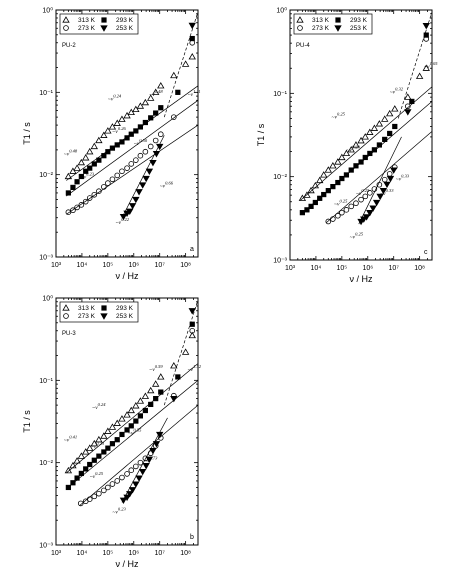 The height and width of the screenshot is (576, 474). Describe the element at coordinates (156, 93) in the screenshot. I see `slope-annotation: ~ν0.48` at that location.